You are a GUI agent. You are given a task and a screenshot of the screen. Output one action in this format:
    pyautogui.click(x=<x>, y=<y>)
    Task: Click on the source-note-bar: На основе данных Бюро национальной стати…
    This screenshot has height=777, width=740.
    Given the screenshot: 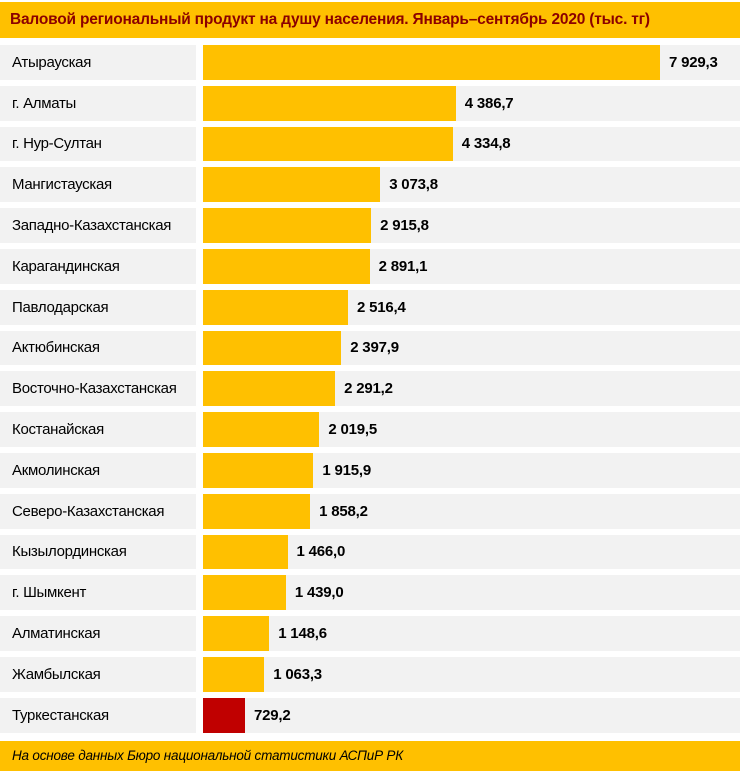 What is the action you would take?
    pyautogui.click(x=370, y=755)
    